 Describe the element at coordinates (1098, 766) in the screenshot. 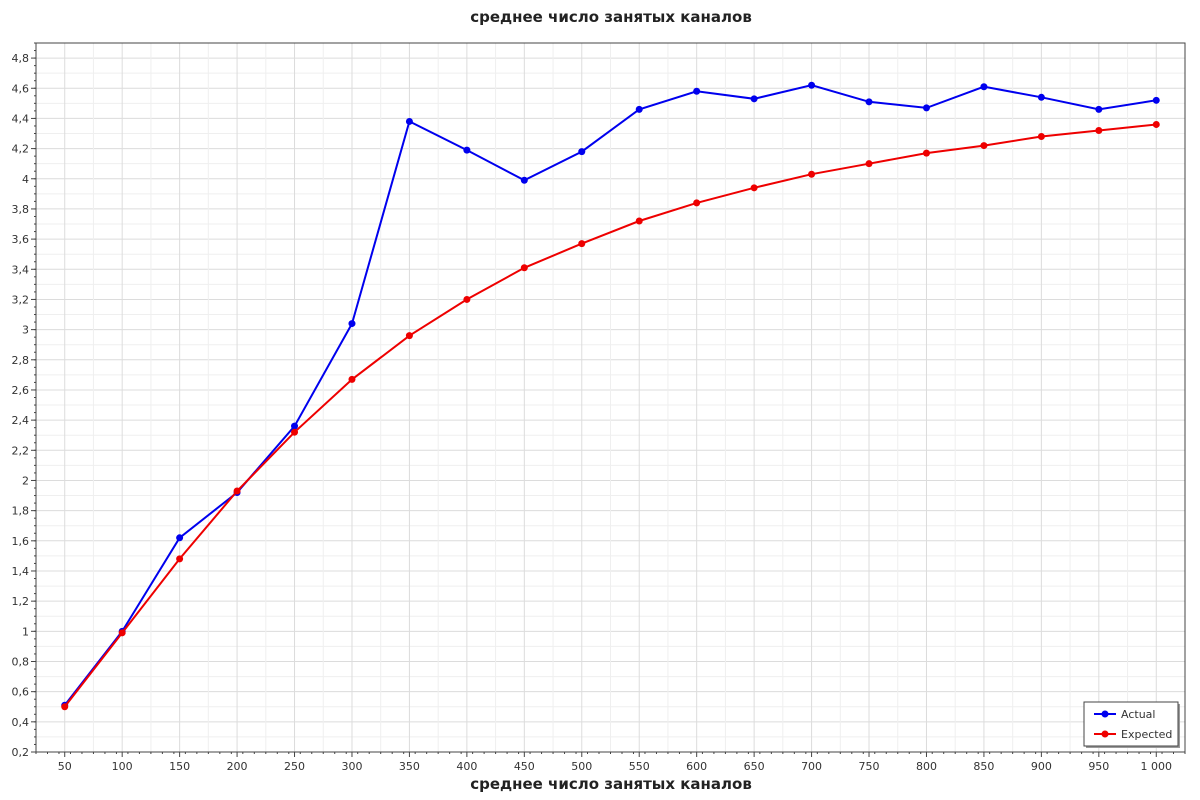

I see `x-tick-label: 950` at that location.